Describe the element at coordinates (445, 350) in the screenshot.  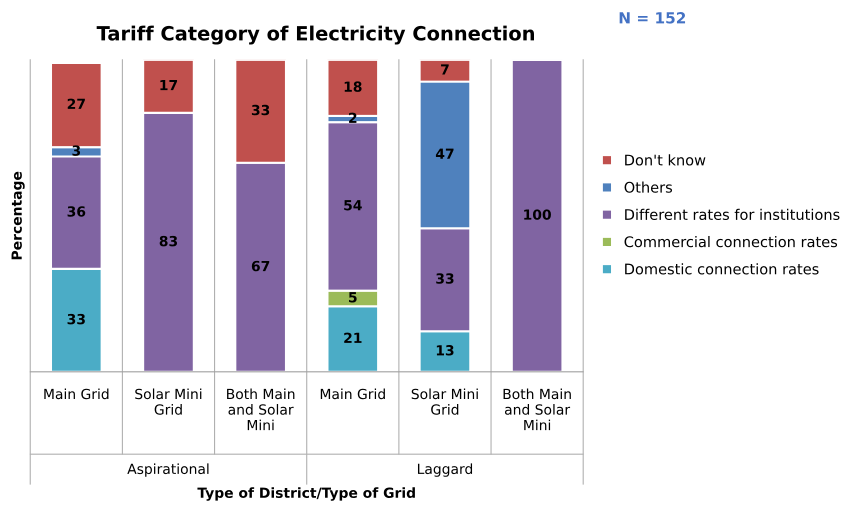
I see `data-label: 13` at that location.